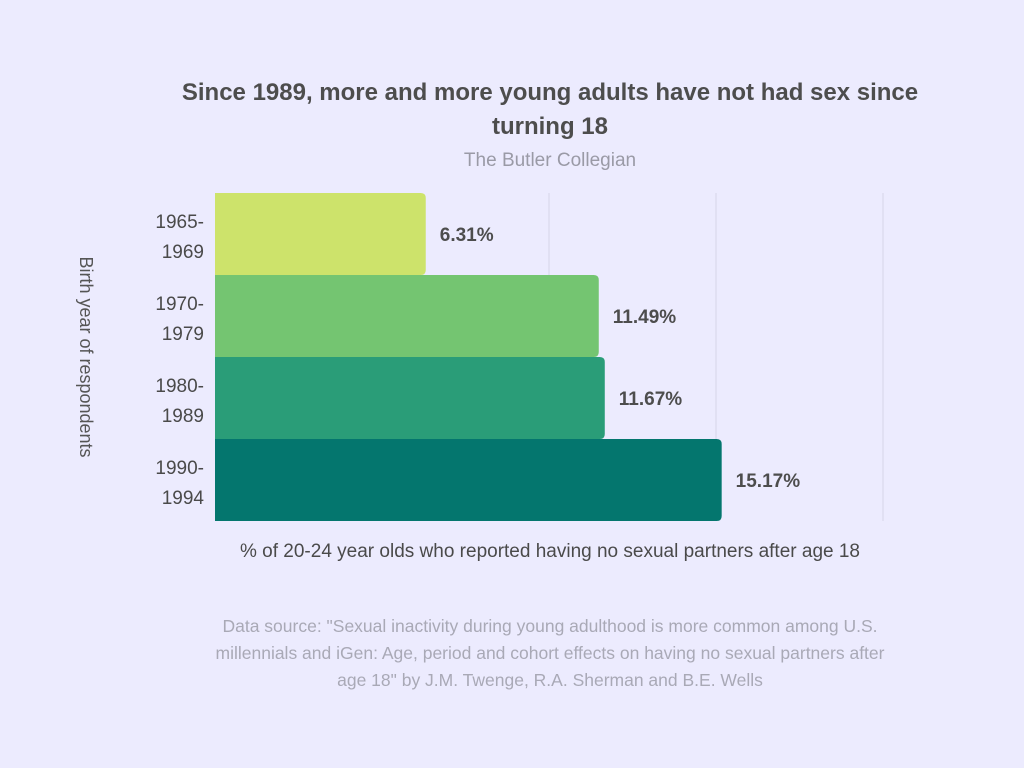 Image resolution: width=1024 pixels, height=768 pixels. What do you see at coordinates (179, 386) in the screenshot?
I see `y-tick-line: 1980-` at bounding box center [179, 386].